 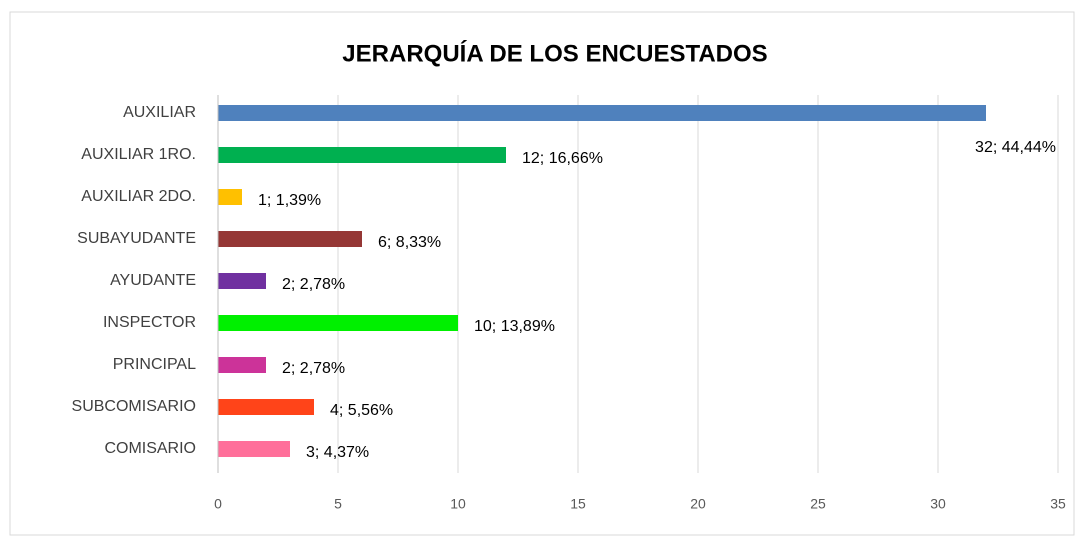 What do you see at coordinates (289, 200) in the screenshot?
I see `data-label: 1; 1,39%` at bounding box center [289, 200].